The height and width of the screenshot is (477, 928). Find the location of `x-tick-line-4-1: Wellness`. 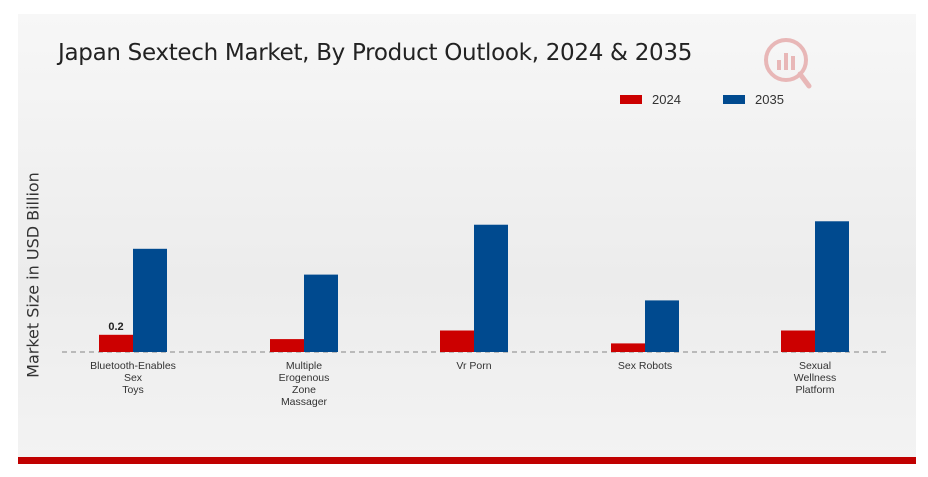

x-tick-line-4-1: Wellness is located at coordinates (815, 378).